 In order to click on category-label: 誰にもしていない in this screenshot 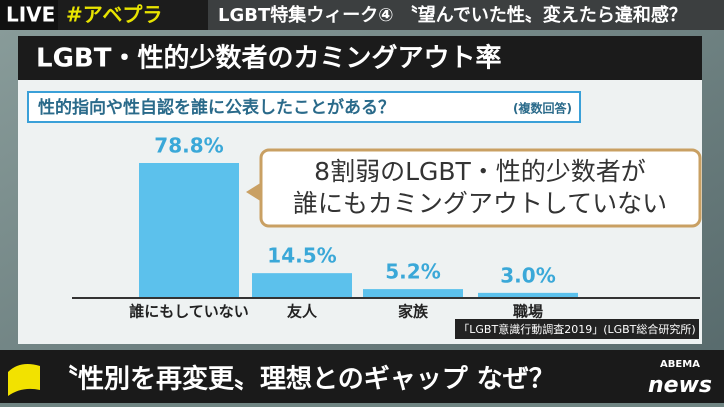, I will do `click(189, 312)`.